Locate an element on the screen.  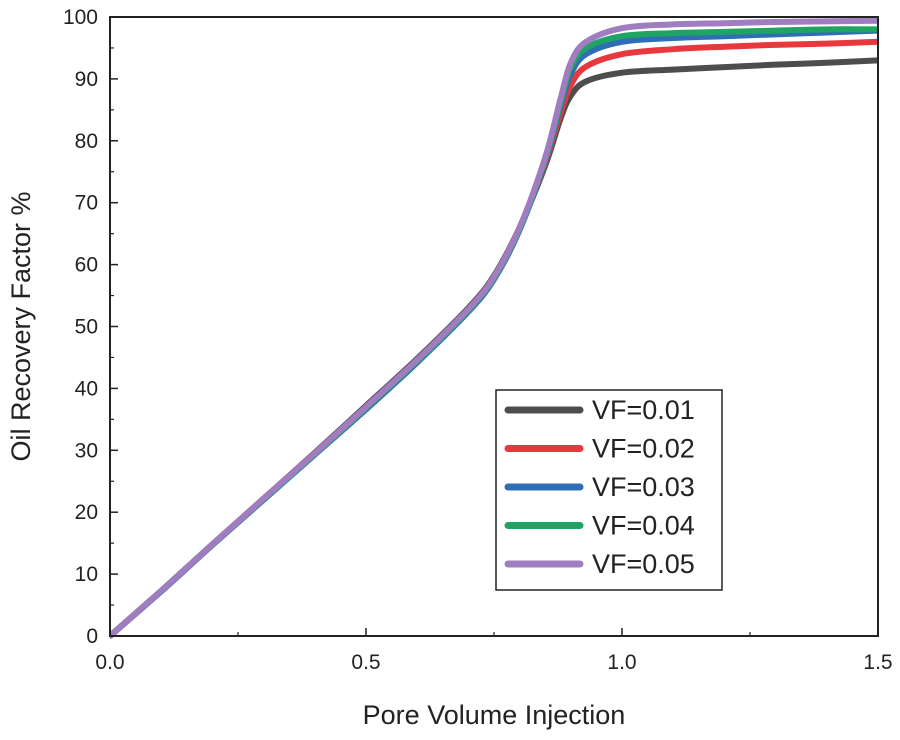
legend: VF=0.01 VF=0.02 VF=0.03 VF=0.04 VF=0.05 is located at coordinates (609, 490).